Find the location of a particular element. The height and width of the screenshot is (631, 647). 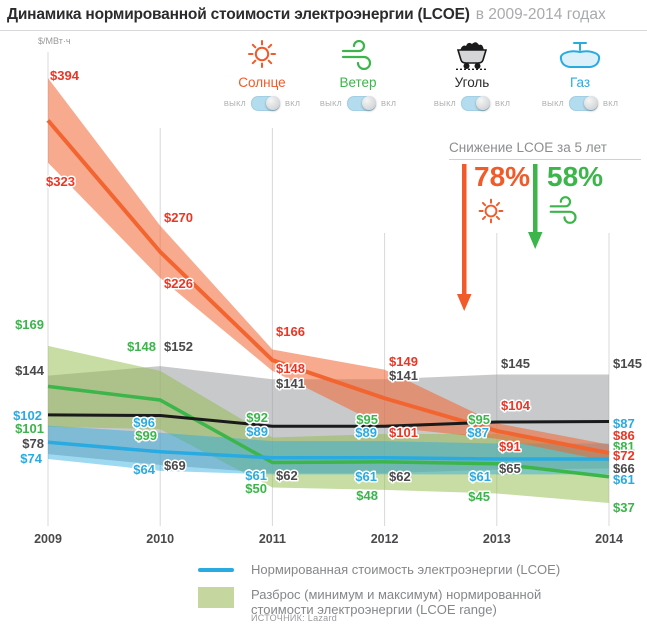

gas-toggle is located at coordinates (583, 103).